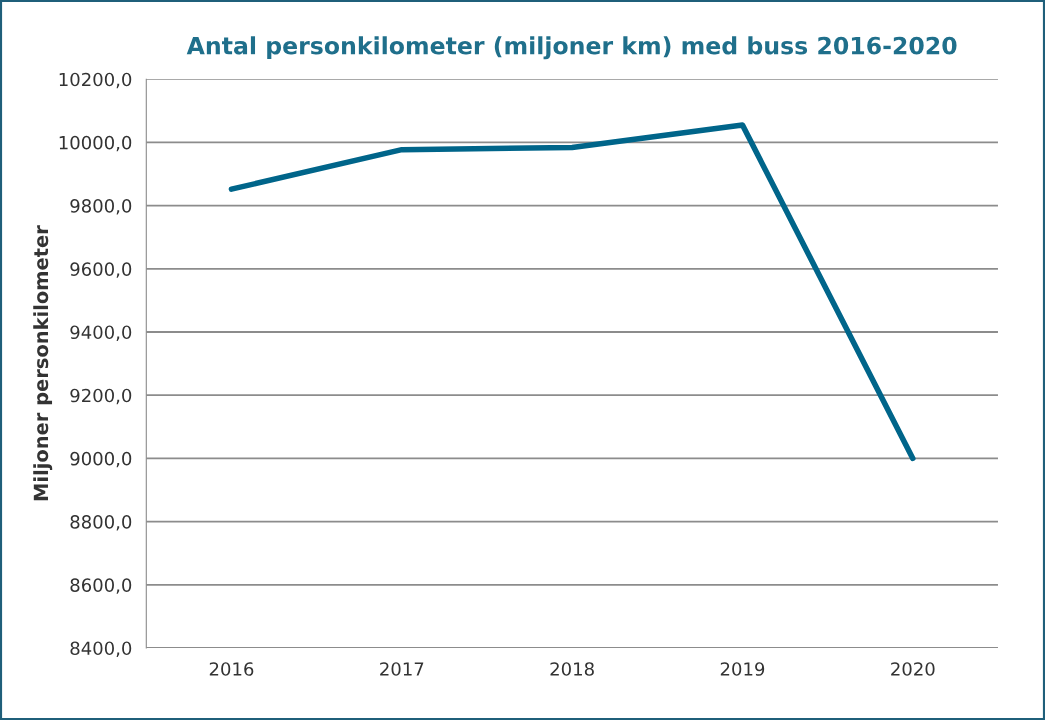 The width and height of the screenshot is (1045, 720). Describe the element at coordinates (101, 649) in the screenshot. I see `y-tick-label: 8400,0` at that location.